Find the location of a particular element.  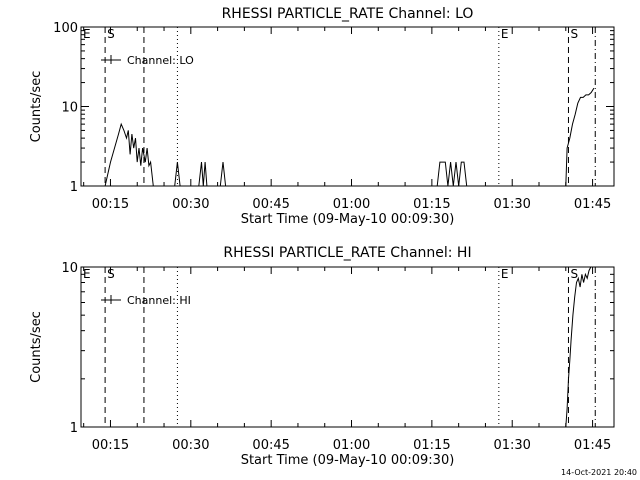

chart-title: RHESSI PARTICLE_RATE Channel: HI is located at coordinates (347, 253).